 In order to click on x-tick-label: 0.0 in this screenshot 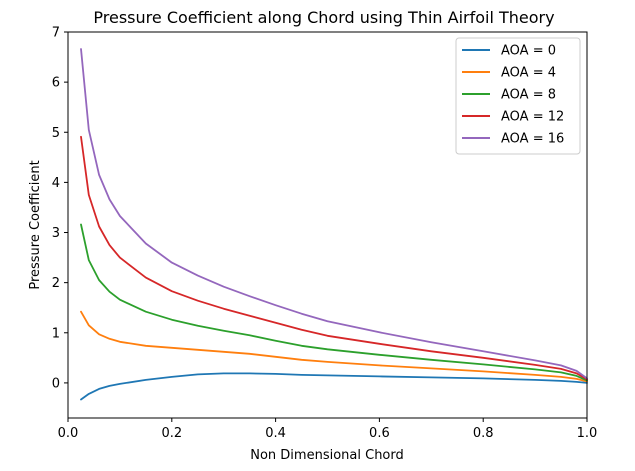, I will do `click(68, 433)`.